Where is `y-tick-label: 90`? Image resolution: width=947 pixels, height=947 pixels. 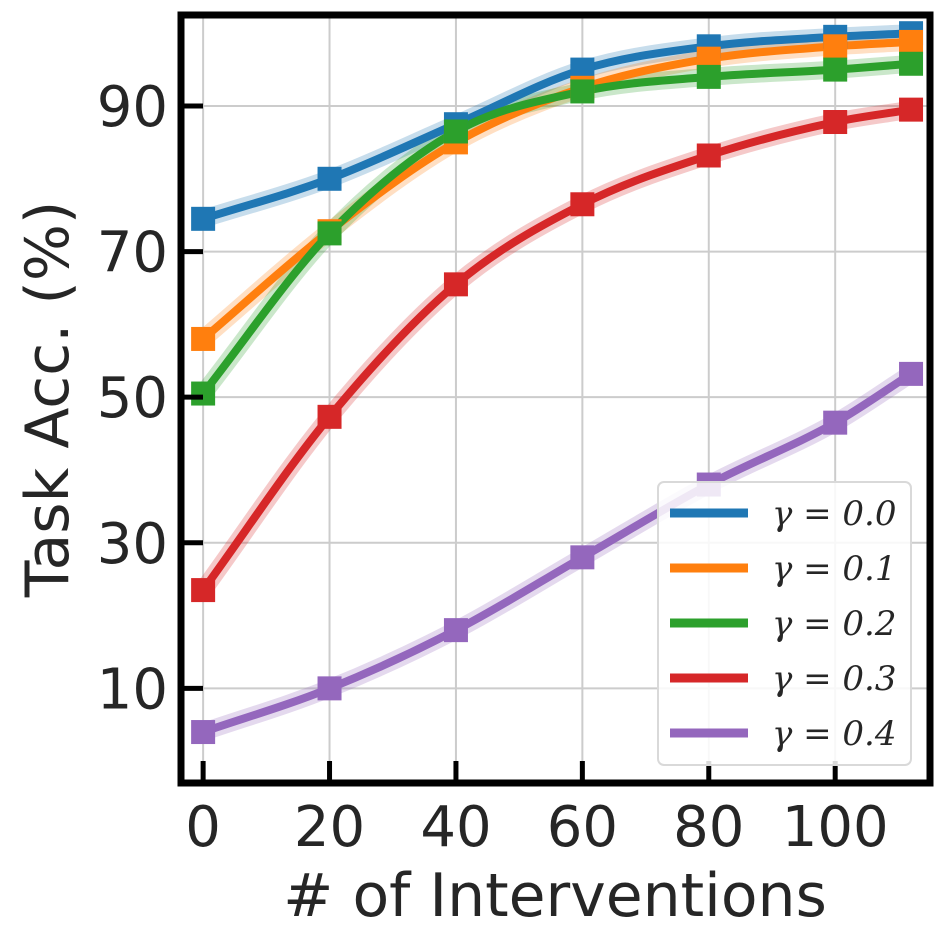
y-tick-label: 90 is located at coordinates (132, 107).